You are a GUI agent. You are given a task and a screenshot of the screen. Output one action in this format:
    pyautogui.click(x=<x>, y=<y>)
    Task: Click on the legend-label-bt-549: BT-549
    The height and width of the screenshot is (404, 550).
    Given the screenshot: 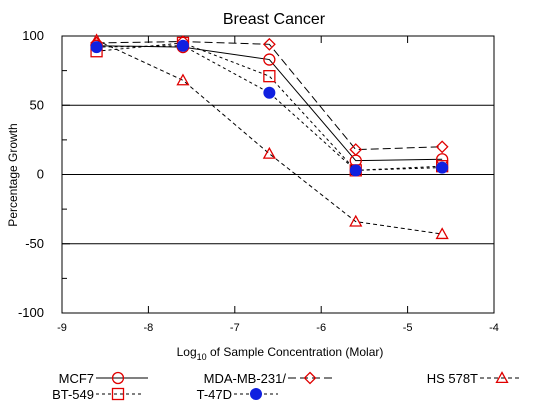 What is the action you would take?
    pyautogui.click(x=73, y=394)
    